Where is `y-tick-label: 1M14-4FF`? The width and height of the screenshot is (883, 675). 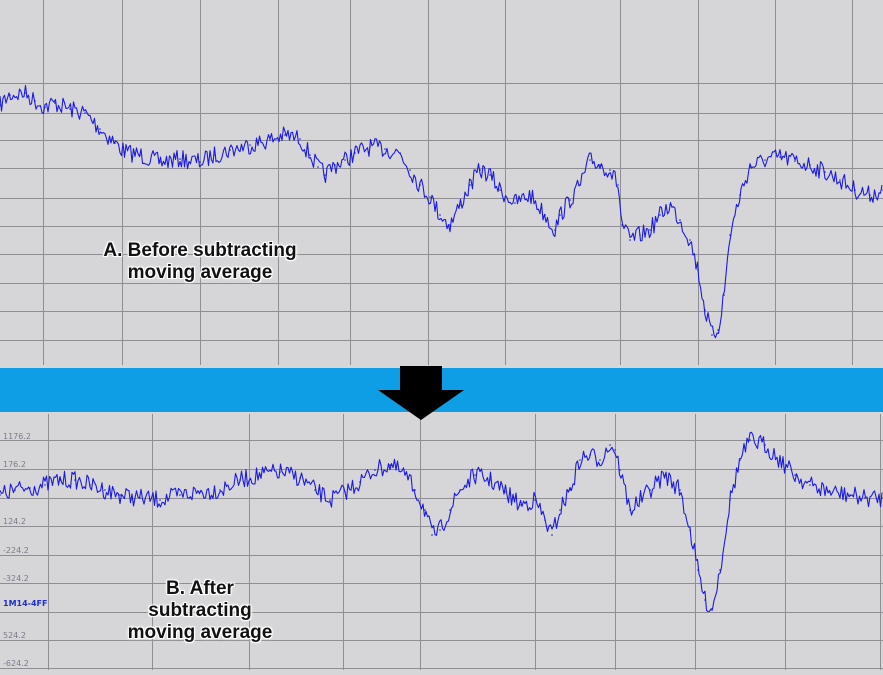 y-tick-label: 1M14-4FF is located at coordinates (25, 603).